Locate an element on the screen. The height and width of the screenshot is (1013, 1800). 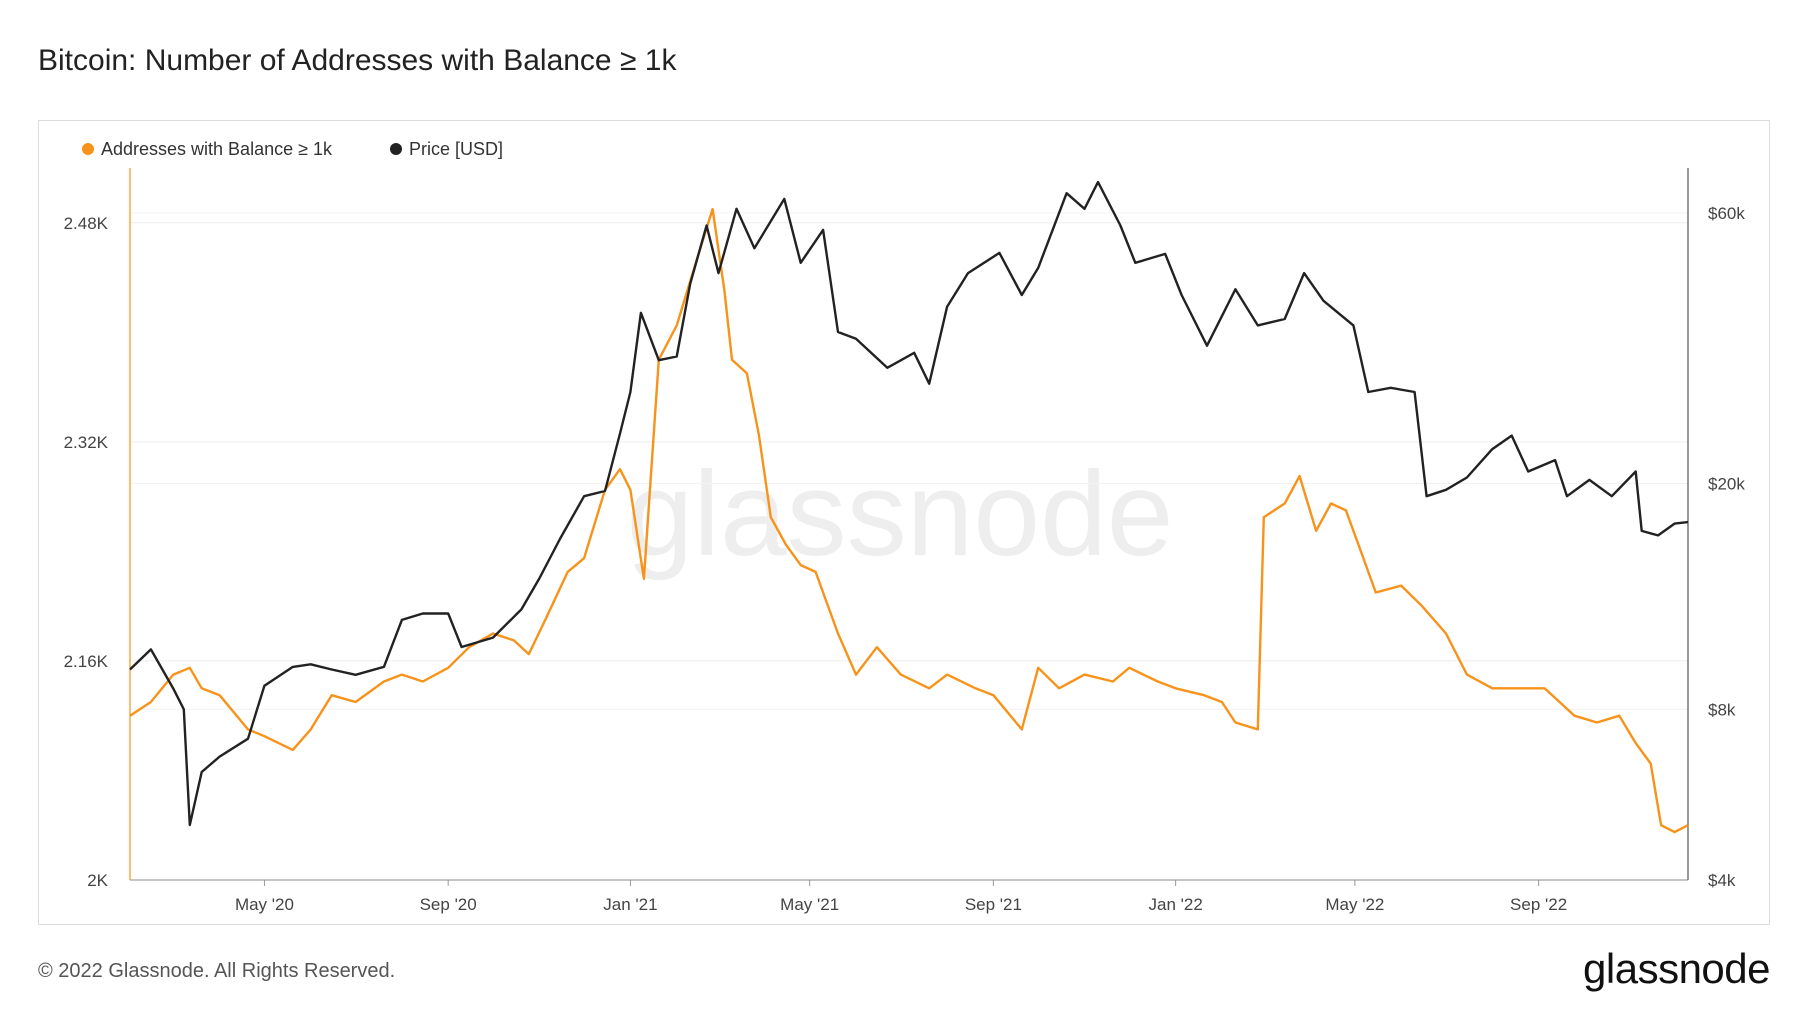
legend-item-label: Price [USD] is located at coordinates (456, 149).